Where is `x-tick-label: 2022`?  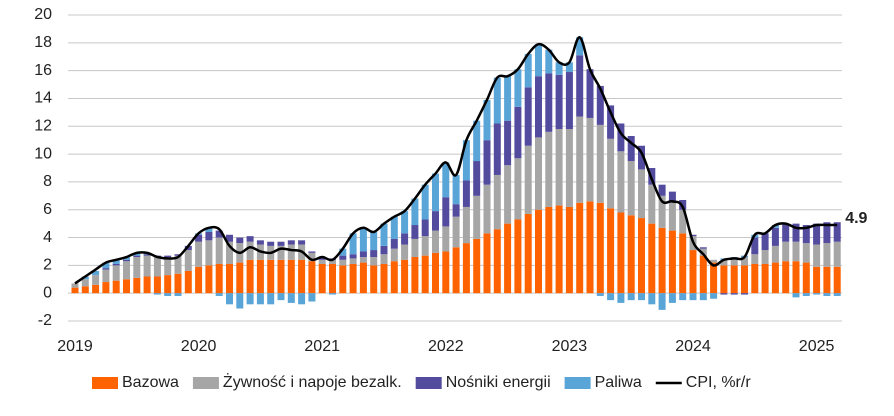
x-tick-label: 2022 is located at coordinates (446, 346).